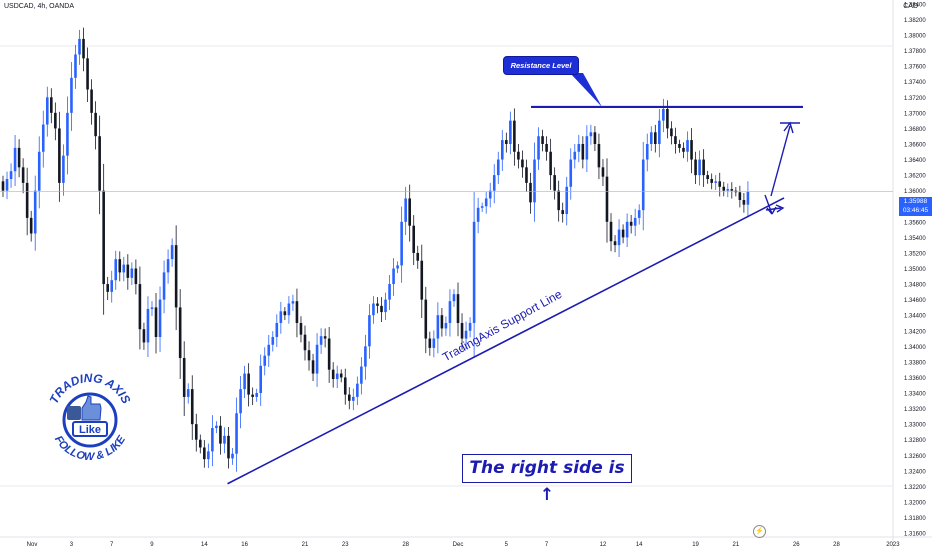 The height and width of the screenshot is (550, 932). Describe the element at coordinates (458, 545) in the screenshot. I see `x-tick-label: Dec` at that location.